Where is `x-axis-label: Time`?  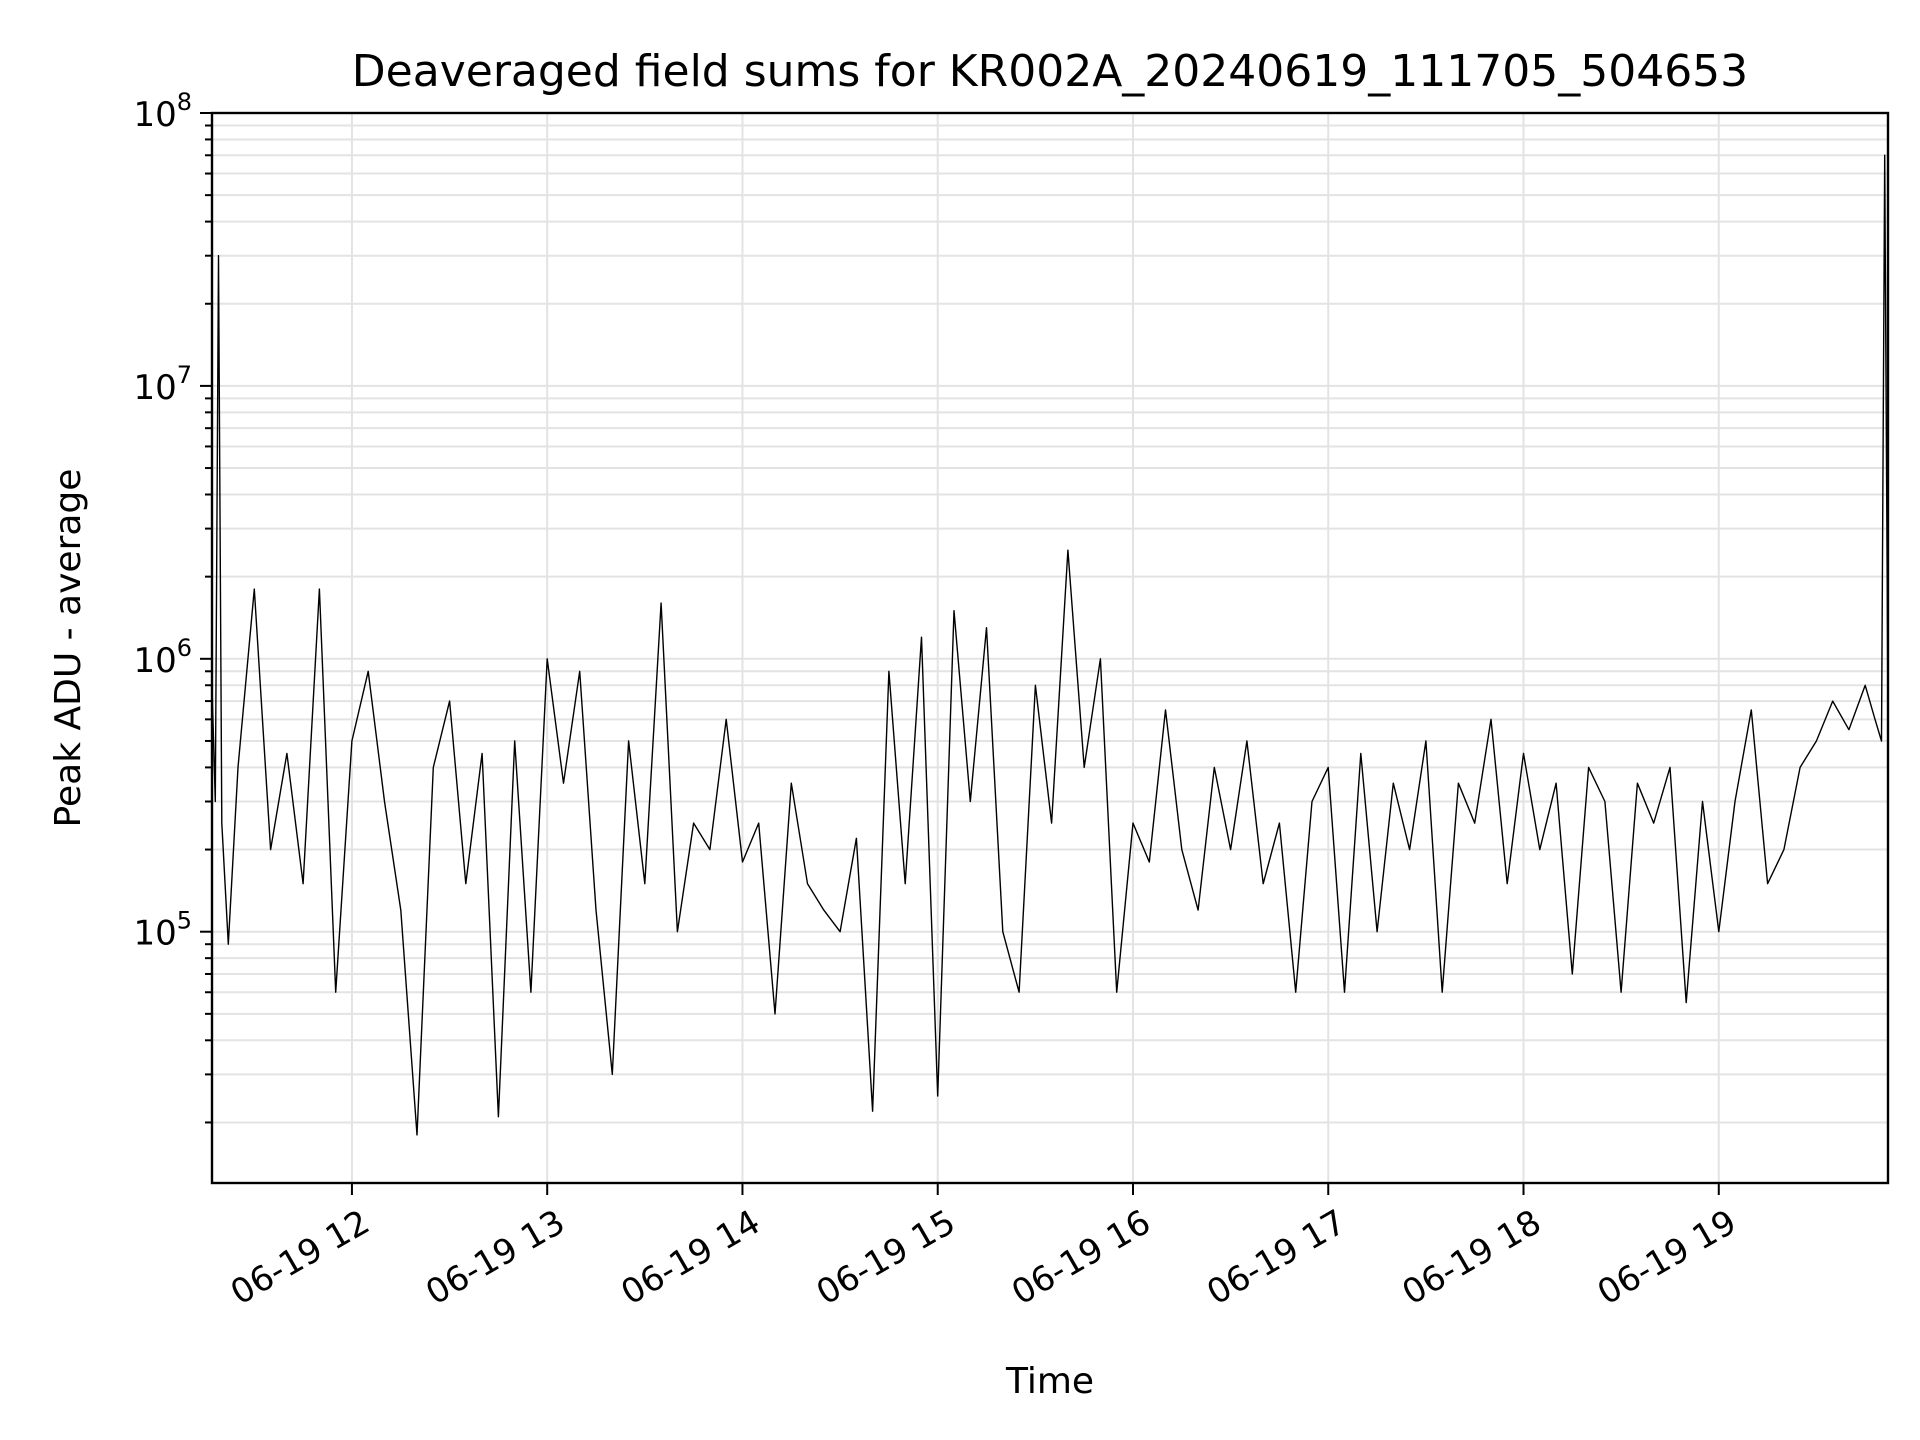 x-axis-label: Time is located at coordinates (1049, 1381).